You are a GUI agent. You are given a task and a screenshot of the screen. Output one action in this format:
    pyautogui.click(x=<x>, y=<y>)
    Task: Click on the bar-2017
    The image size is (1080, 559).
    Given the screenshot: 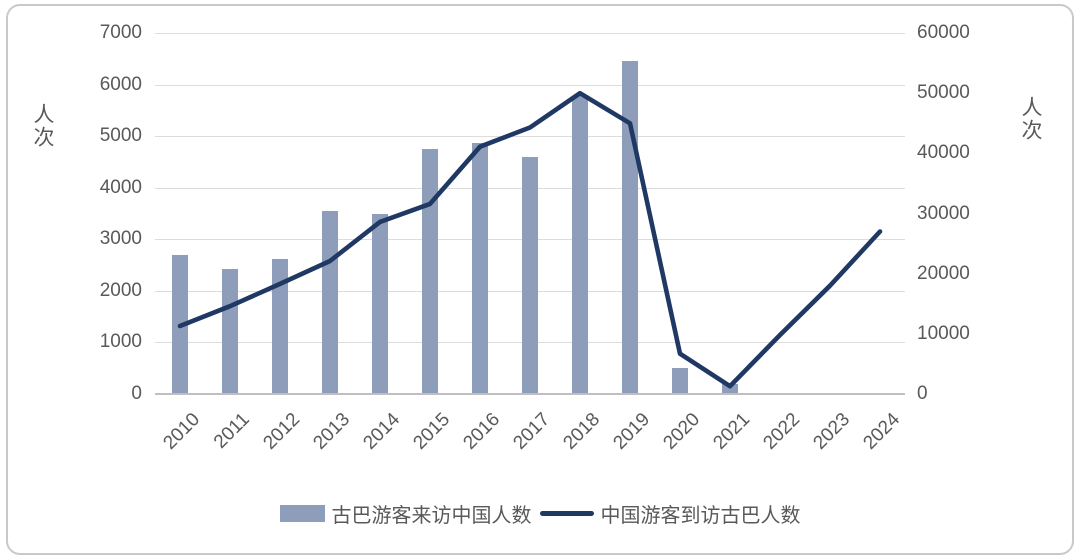 What is the action you would take?
    pyautogui.click(x=530, y=275)
    